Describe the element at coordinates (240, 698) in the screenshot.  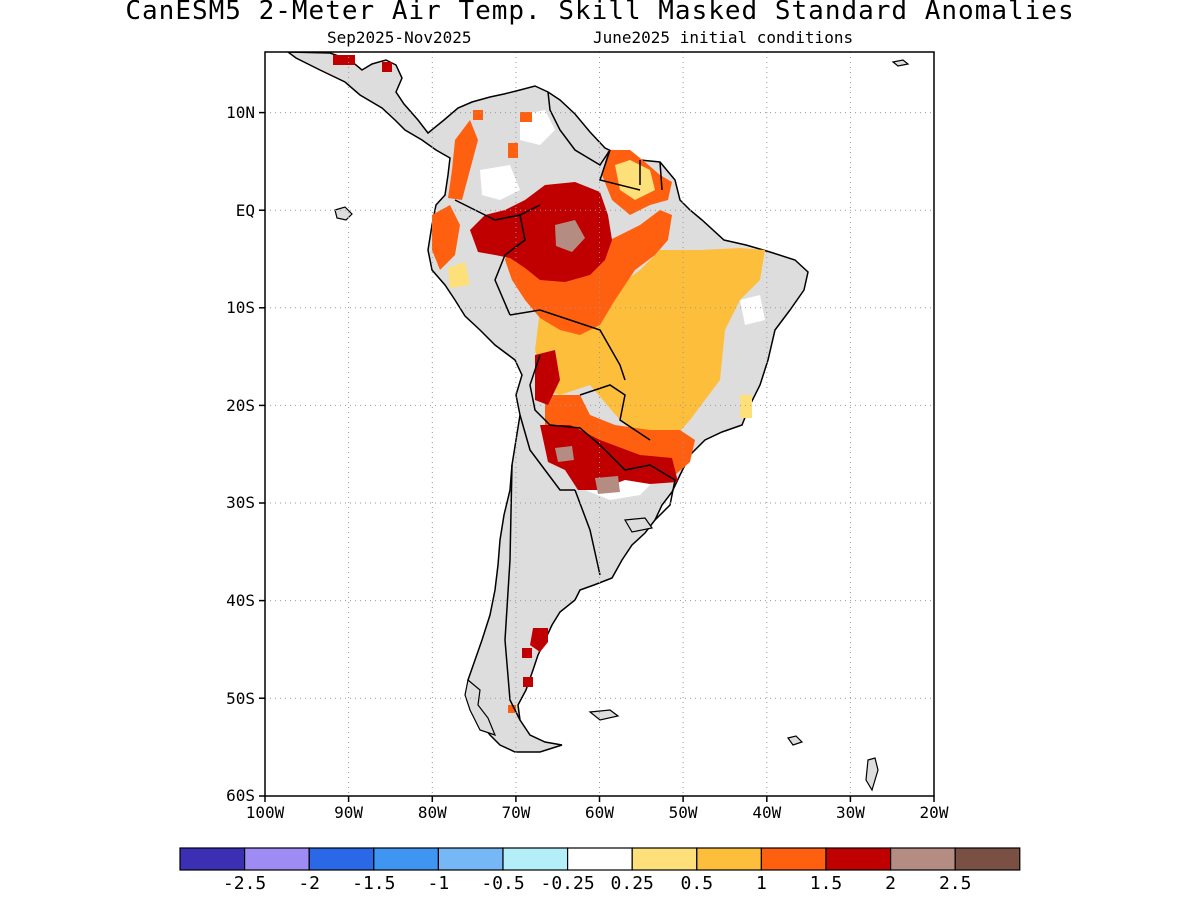
I see `lat-label: 50S` at that location.